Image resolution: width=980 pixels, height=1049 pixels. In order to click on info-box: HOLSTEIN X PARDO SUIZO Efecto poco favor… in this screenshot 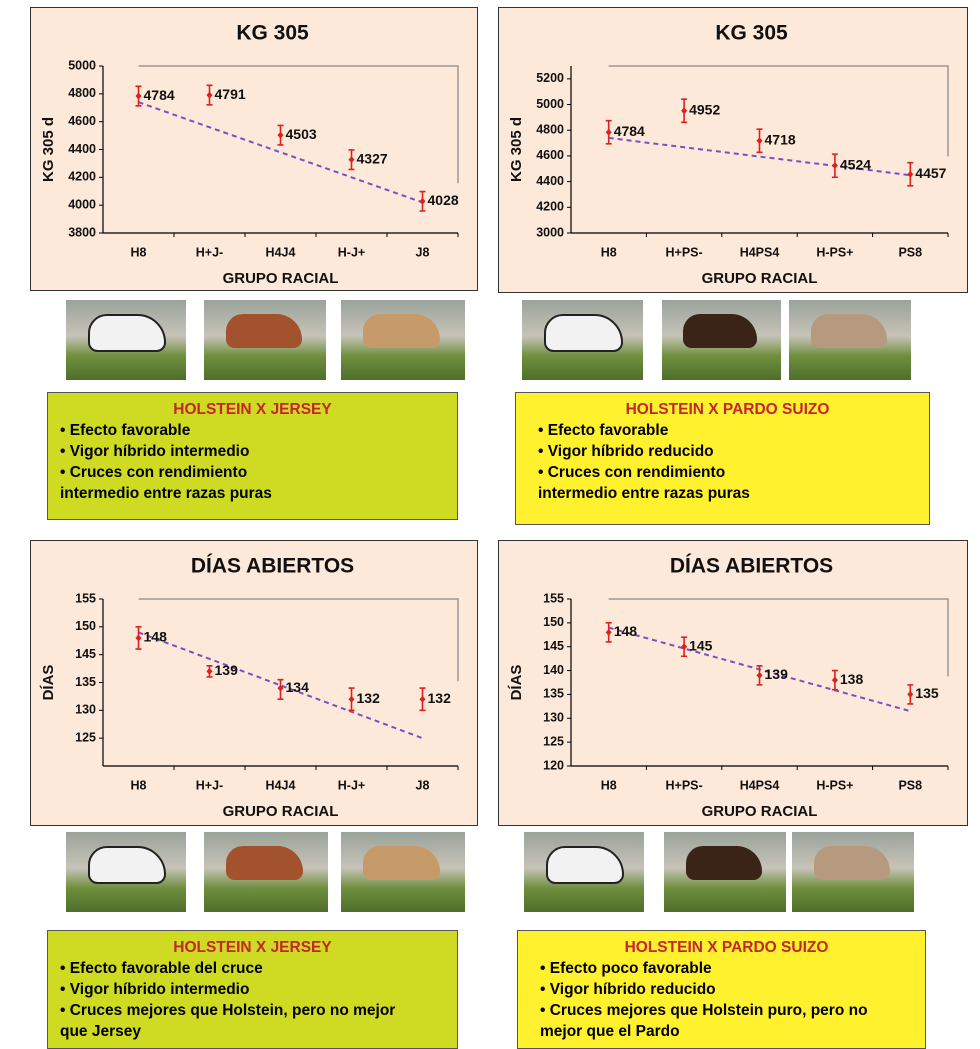, I will do `click(721, 989)`.